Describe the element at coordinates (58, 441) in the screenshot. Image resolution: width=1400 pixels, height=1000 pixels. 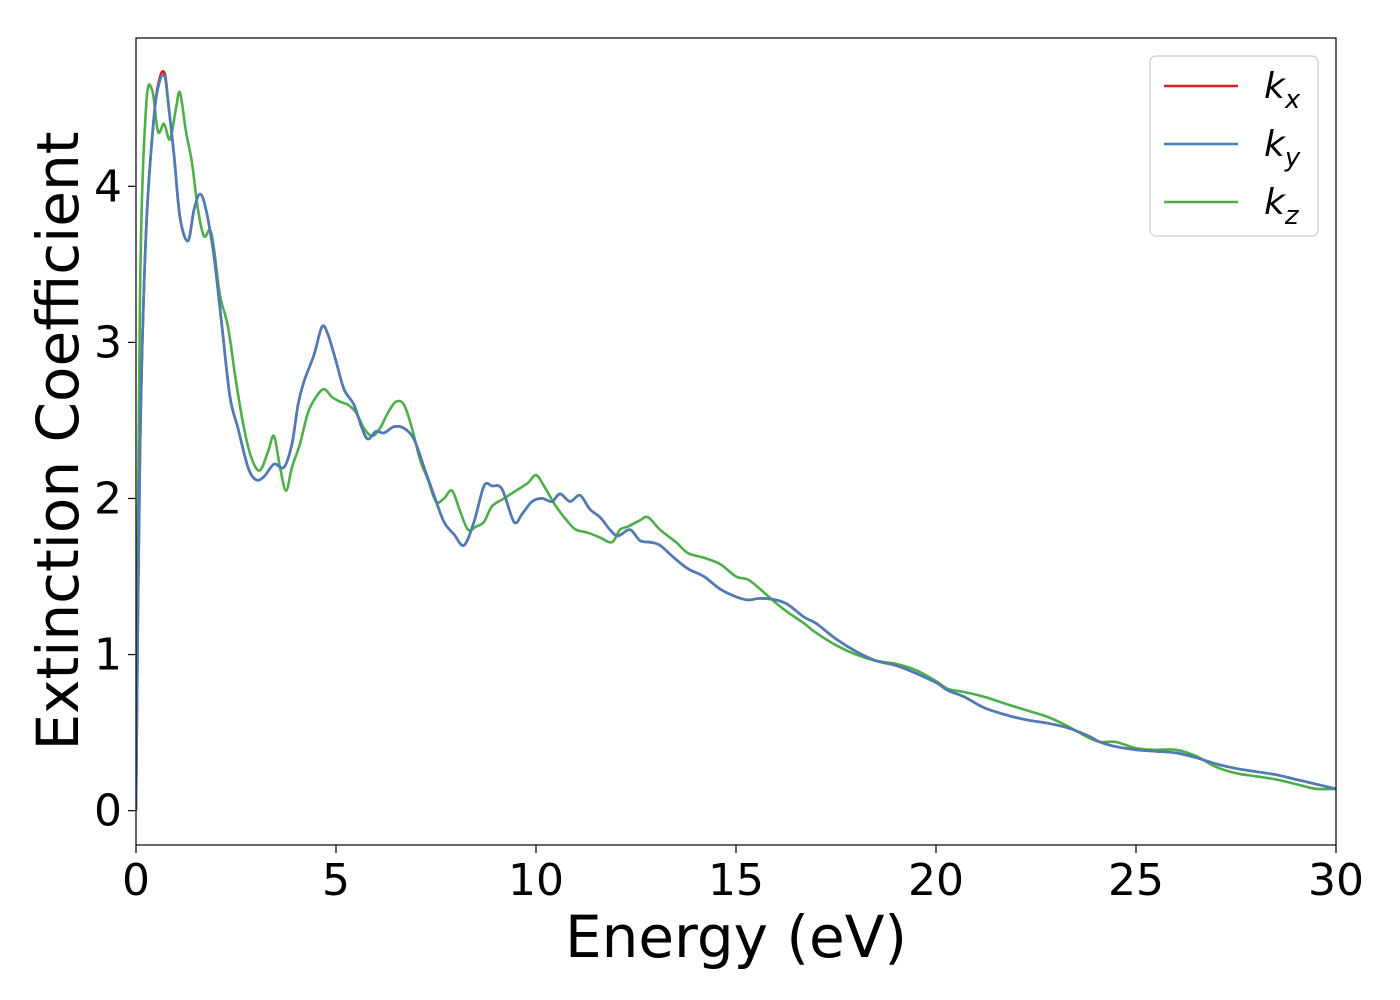
I see `y-axis-label: Extinction Coefficient` at that location.